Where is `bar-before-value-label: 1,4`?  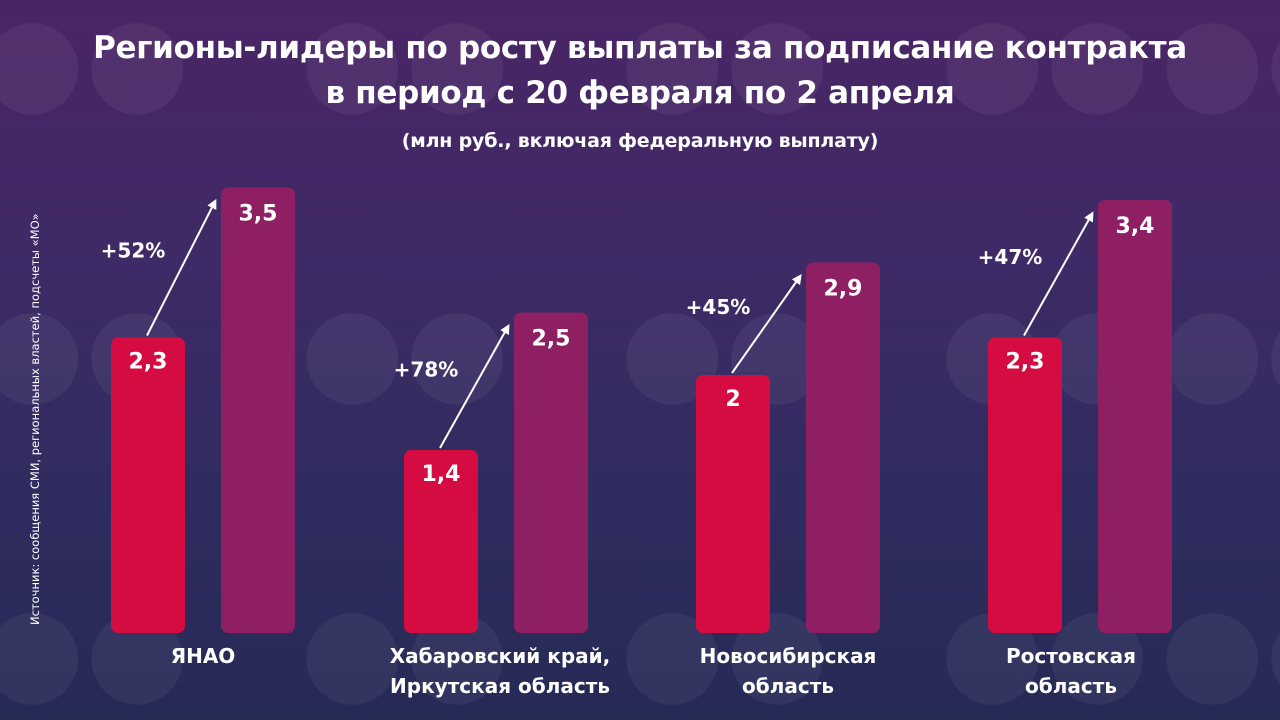 bar-before-value-label: 1,4 is located at coordinates (441, 474).